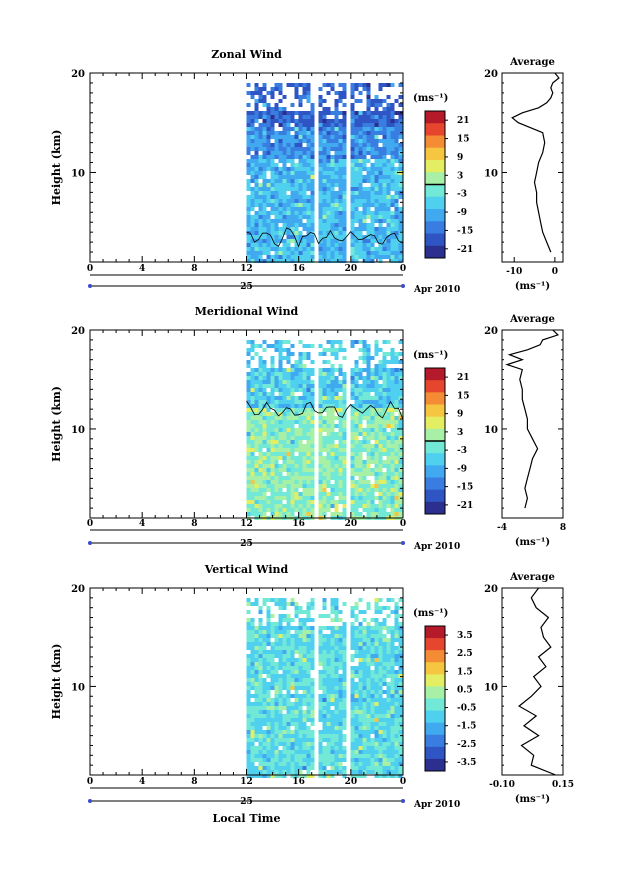 The height and width of the screenshot is (873, 623). Describe the element at coordinates (78, 589) in the screenshot. I see `y-tick-label: 20` at that location.